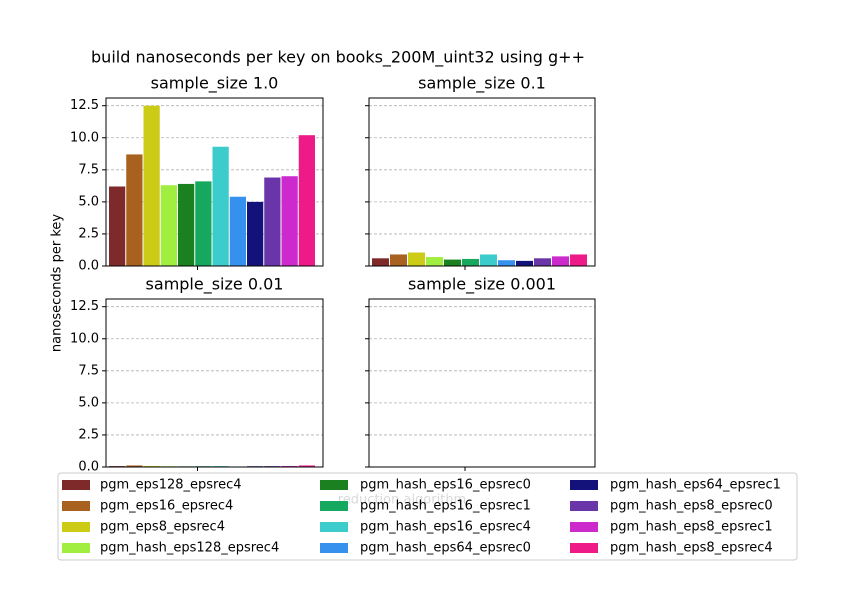  I want to click on panel-title: sample_size 1.0, so click(215, 84).